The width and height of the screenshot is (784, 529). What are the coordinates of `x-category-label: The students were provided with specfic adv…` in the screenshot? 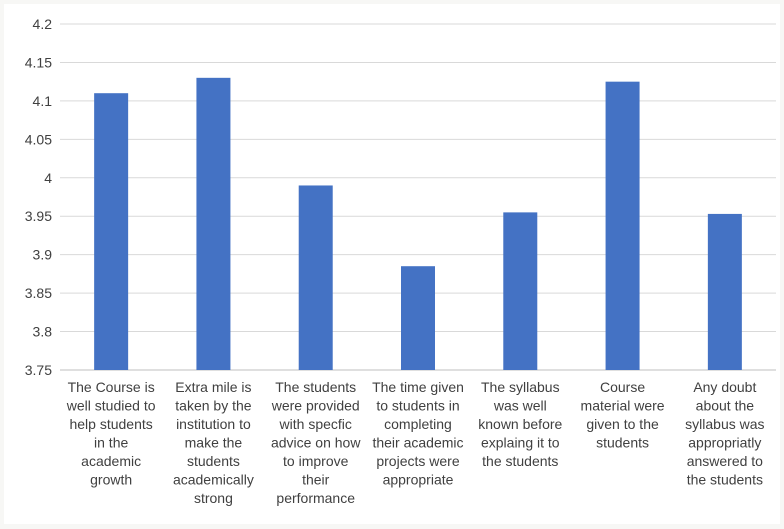 It's located at (316, 442).